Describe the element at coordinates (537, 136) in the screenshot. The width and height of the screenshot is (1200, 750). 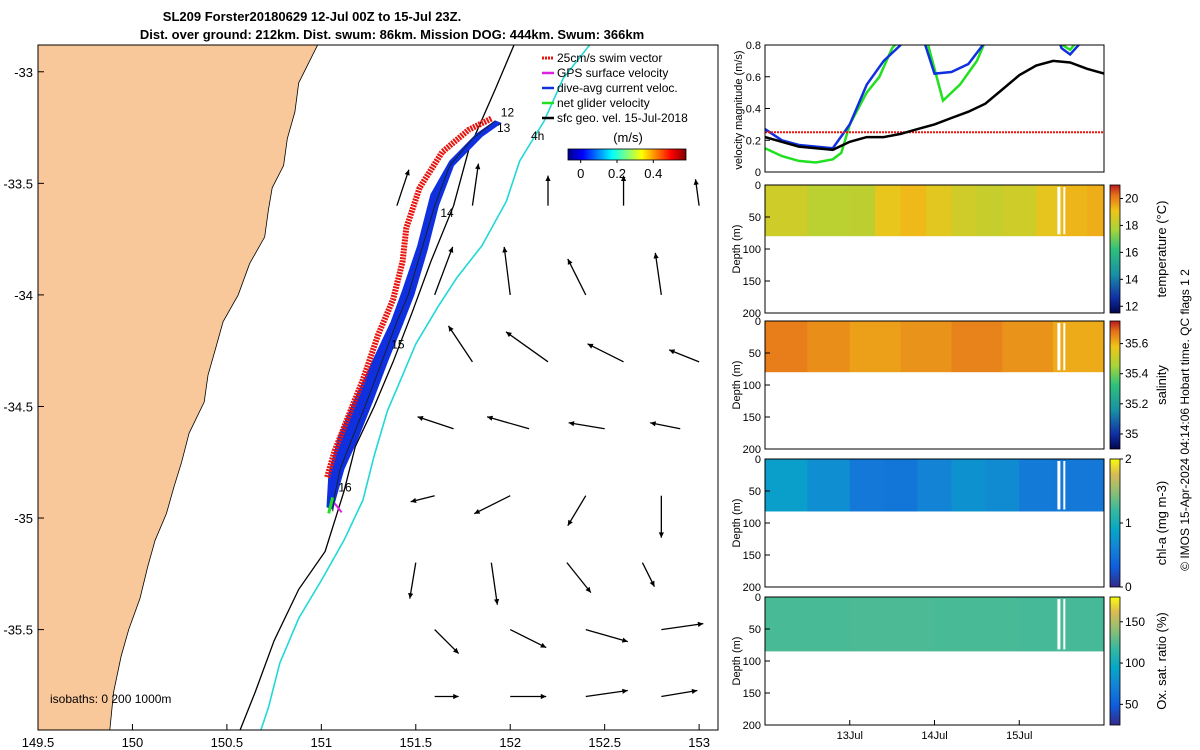
I see `annotation-4h: 4h` at that location.